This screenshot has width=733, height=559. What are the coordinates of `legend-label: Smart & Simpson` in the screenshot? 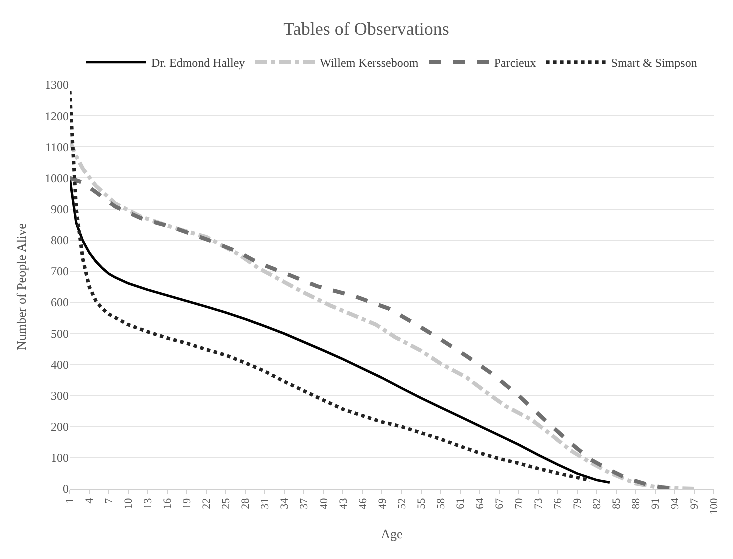 It's located at (654, 63).